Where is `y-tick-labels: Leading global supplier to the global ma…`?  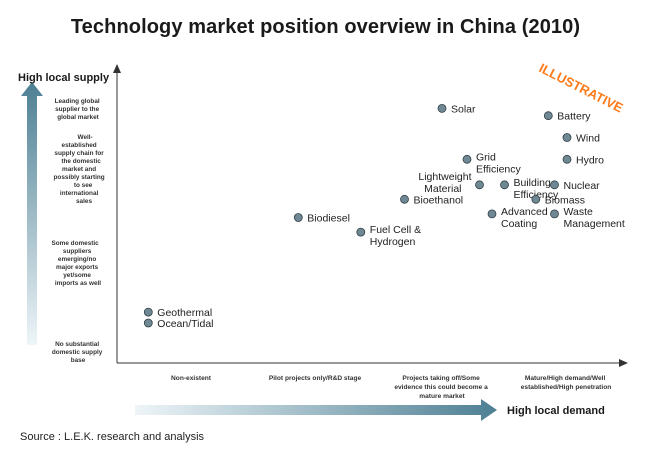
y-tick-labels: Leading global supplier to the global ma… is located at coordinates (79, 231).